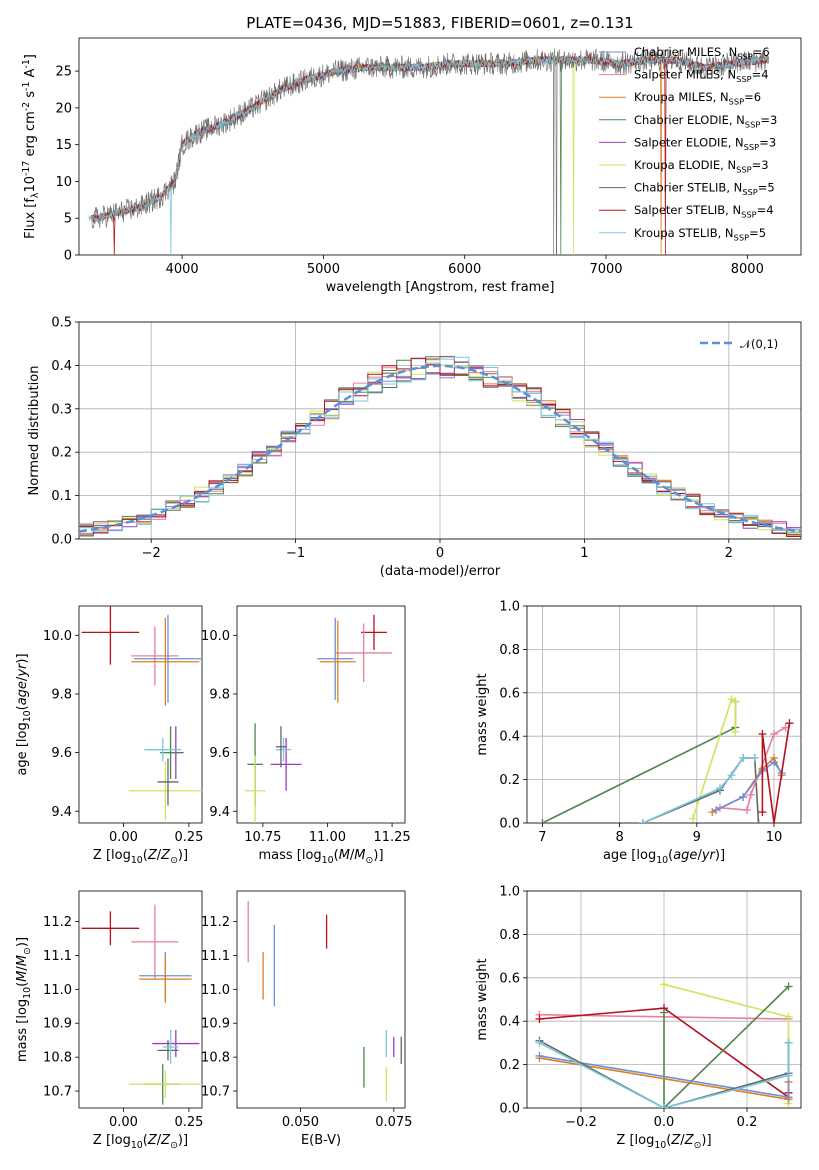  I want to click on legend-label: Salpeter STELIB, NSSP​=4, so click(704, 211).